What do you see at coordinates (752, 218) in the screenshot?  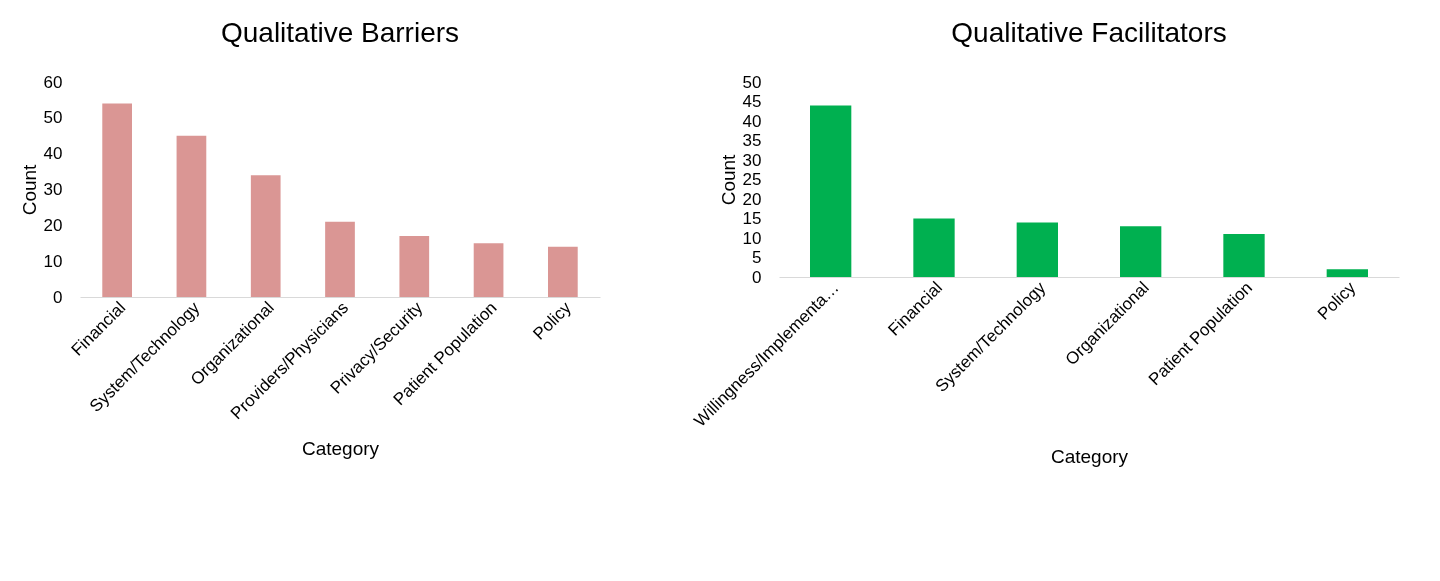 I see `y-tick-label: 15` at bounding box center [752, 218].